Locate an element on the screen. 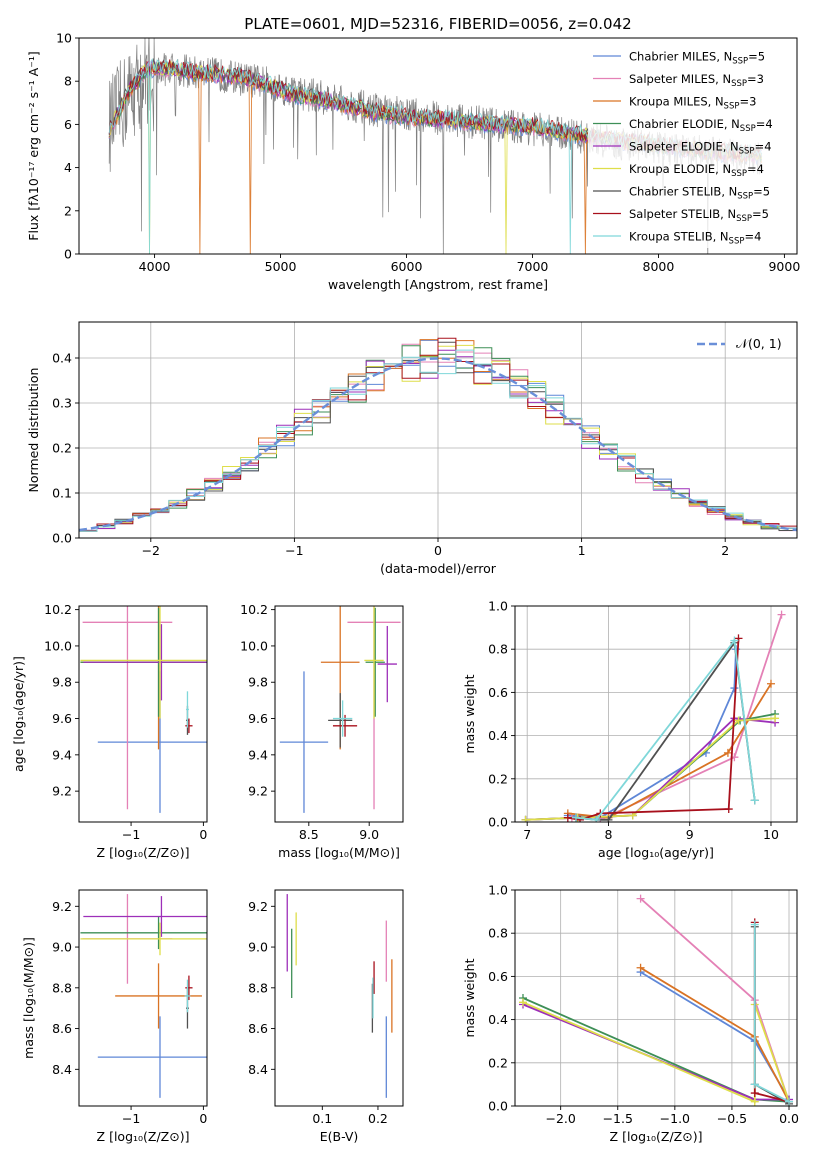 Image resolution: width=819 pixels, height=1170 pixels. x-tick-label: −2 is located at coordinates (151, 550).